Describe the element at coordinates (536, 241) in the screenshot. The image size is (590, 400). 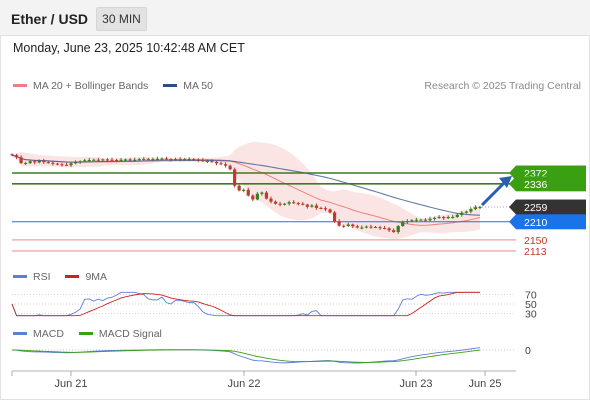
I see `level-label-2150: 2150` at that location.